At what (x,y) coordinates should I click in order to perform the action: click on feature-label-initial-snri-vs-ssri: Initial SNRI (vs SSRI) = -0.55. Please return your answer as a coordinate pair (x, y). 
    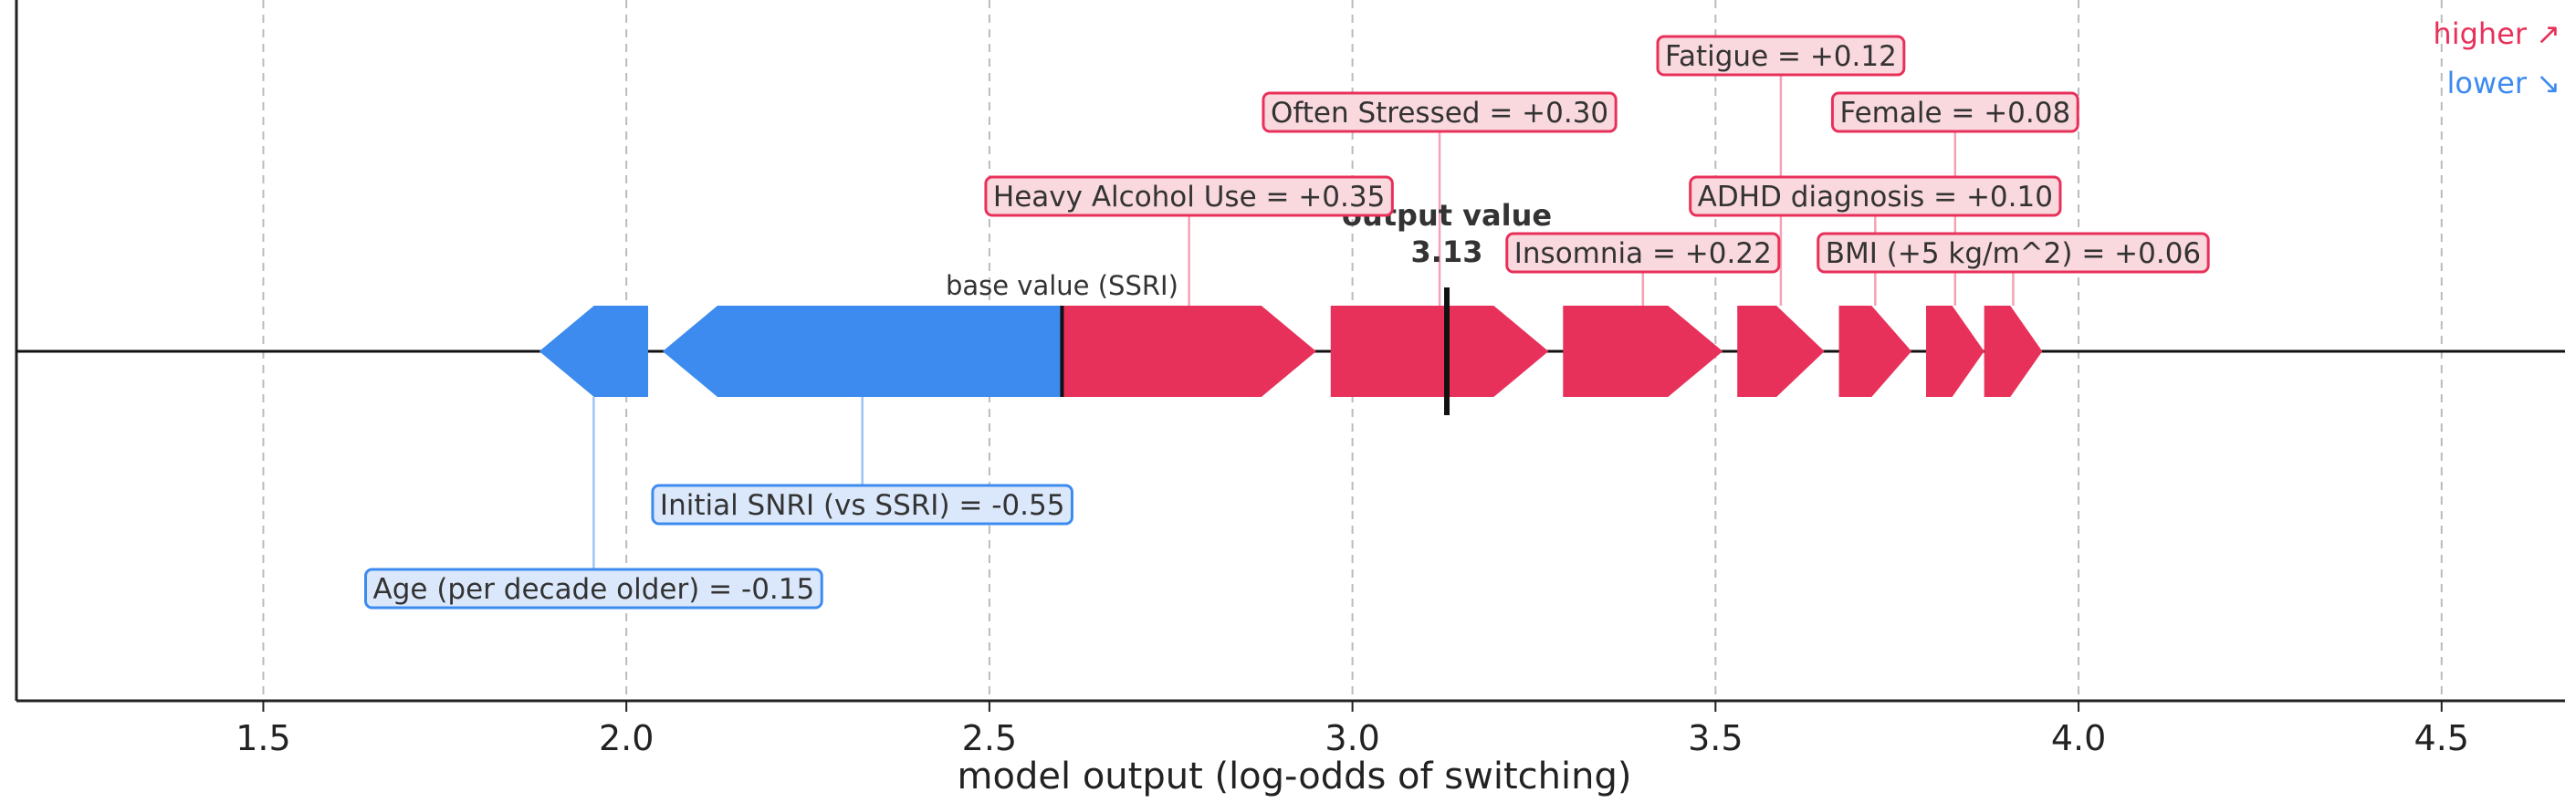
    Looking at the image, I should click on (862, 505).